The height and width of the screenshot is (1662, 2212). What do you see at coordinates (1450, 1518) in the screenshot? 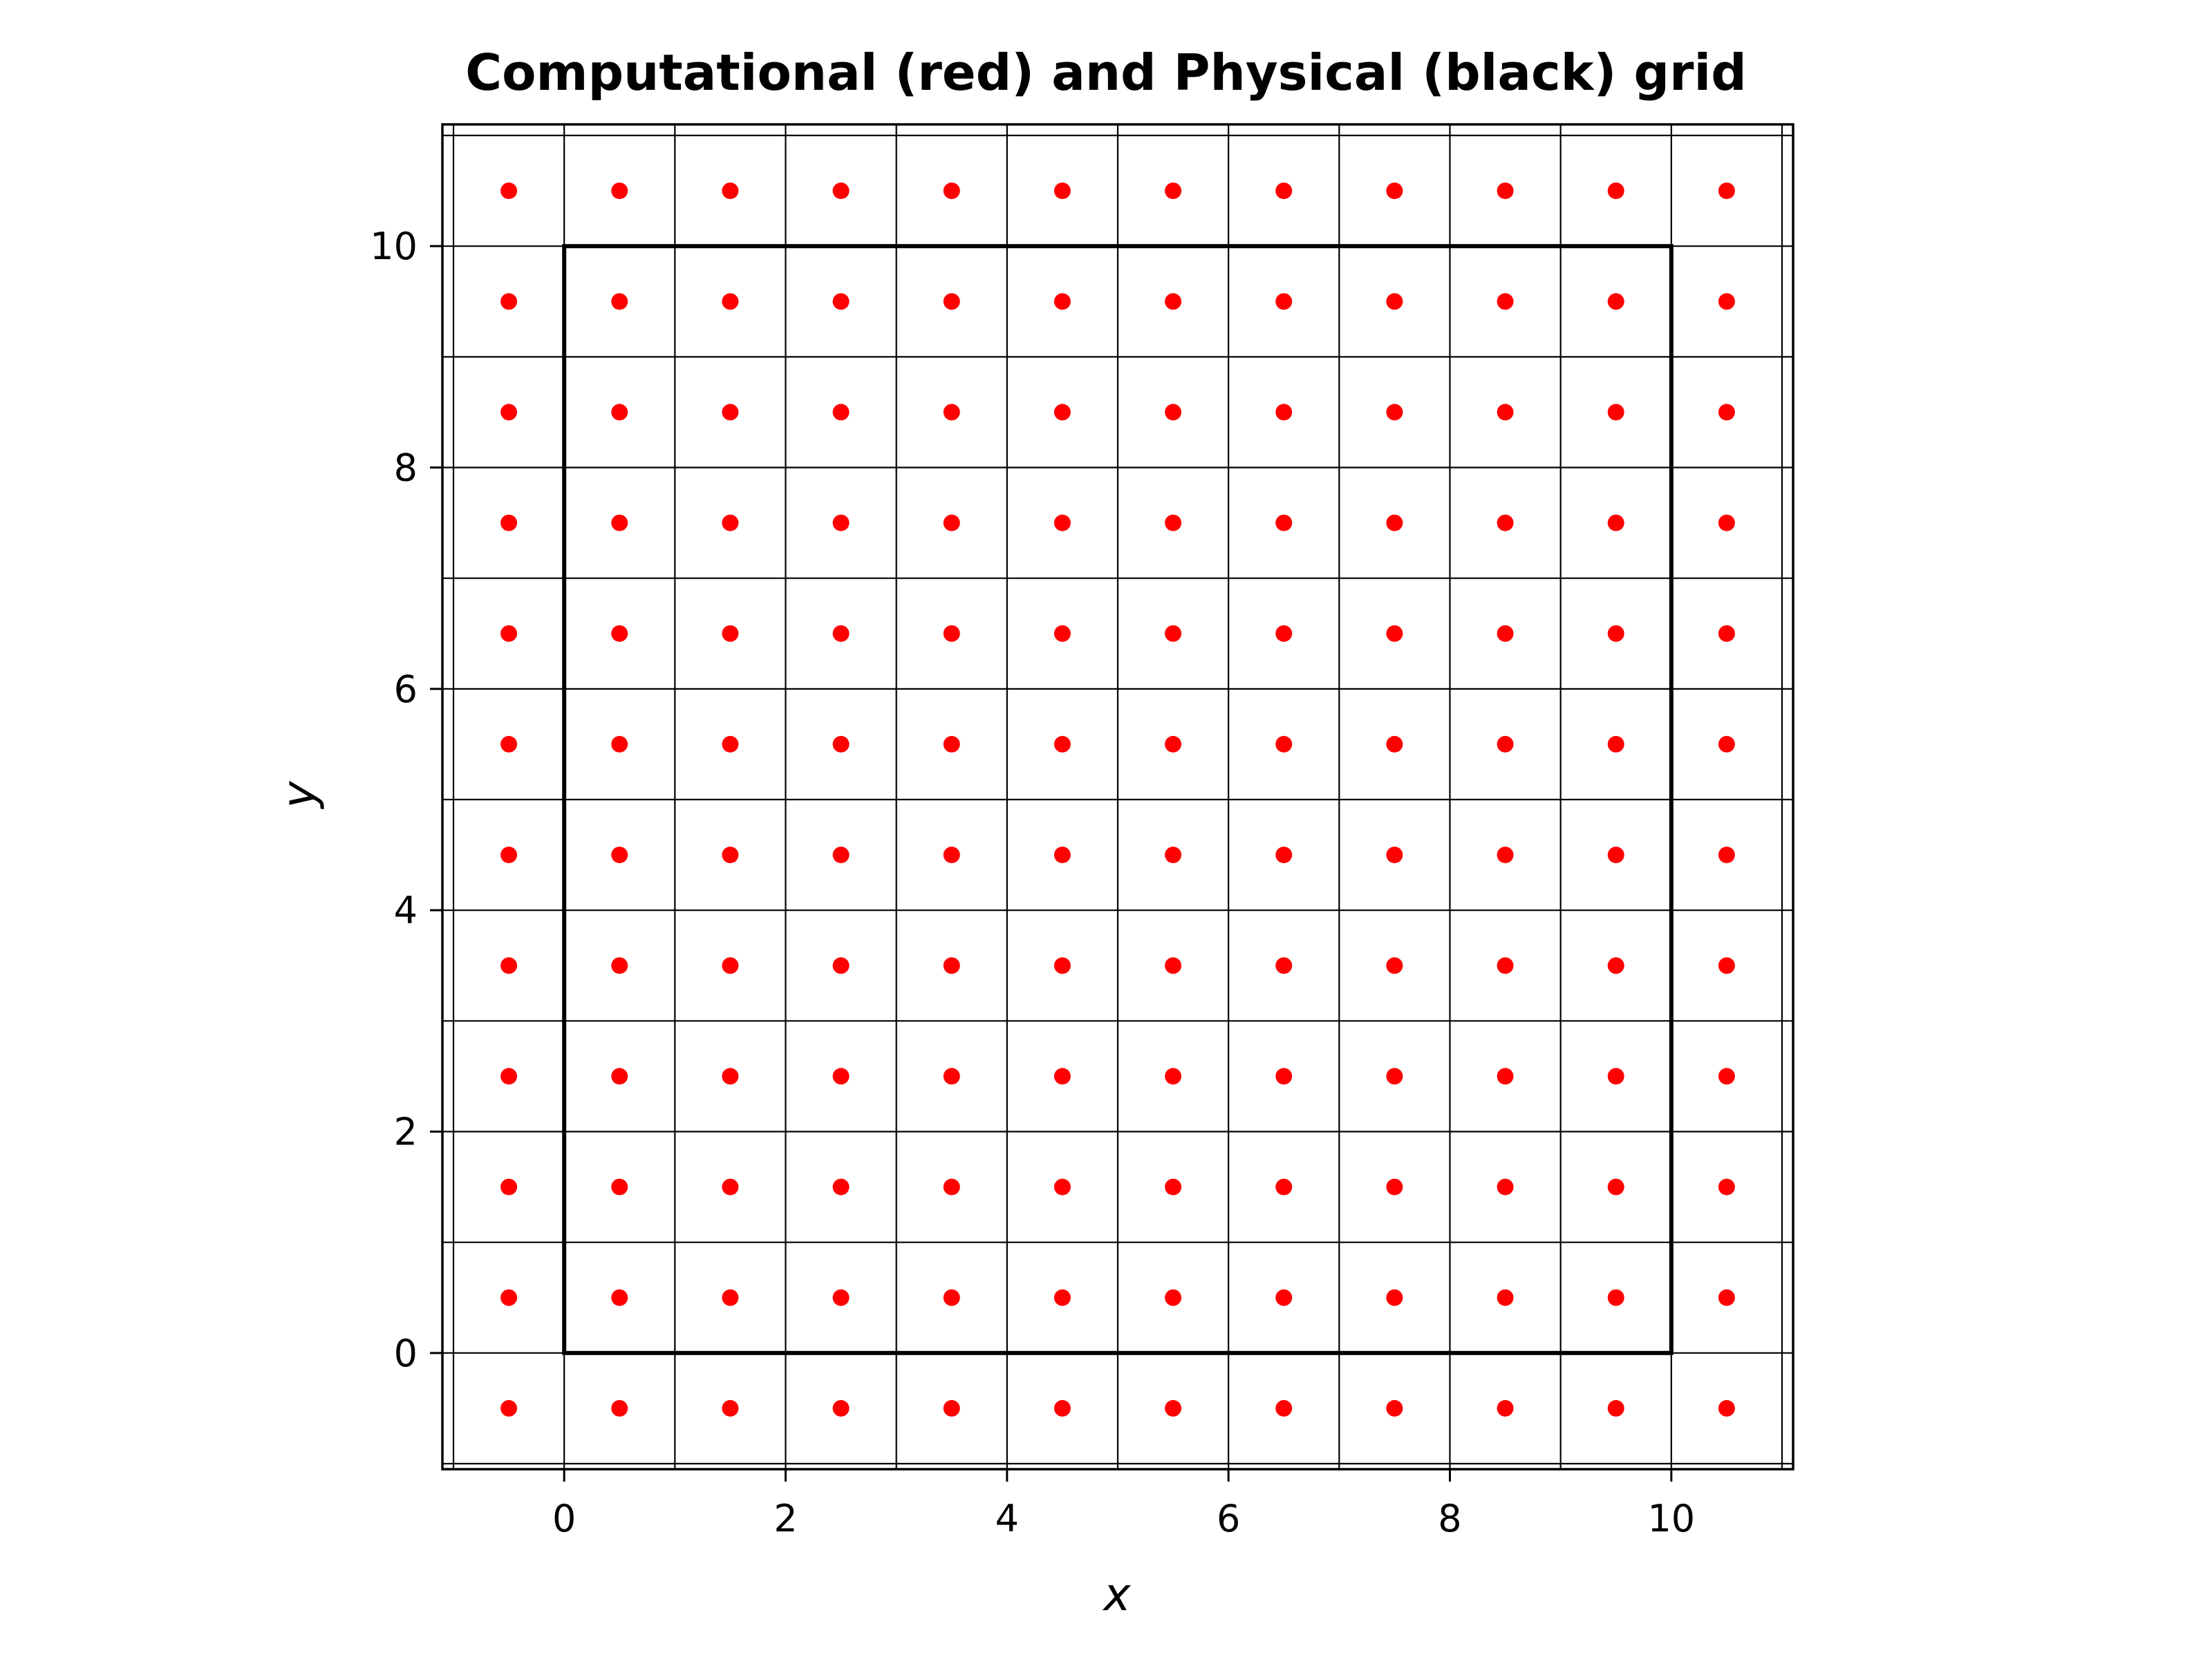
I see `x-tick-label: 8` at bounding box center [1450, 1518].